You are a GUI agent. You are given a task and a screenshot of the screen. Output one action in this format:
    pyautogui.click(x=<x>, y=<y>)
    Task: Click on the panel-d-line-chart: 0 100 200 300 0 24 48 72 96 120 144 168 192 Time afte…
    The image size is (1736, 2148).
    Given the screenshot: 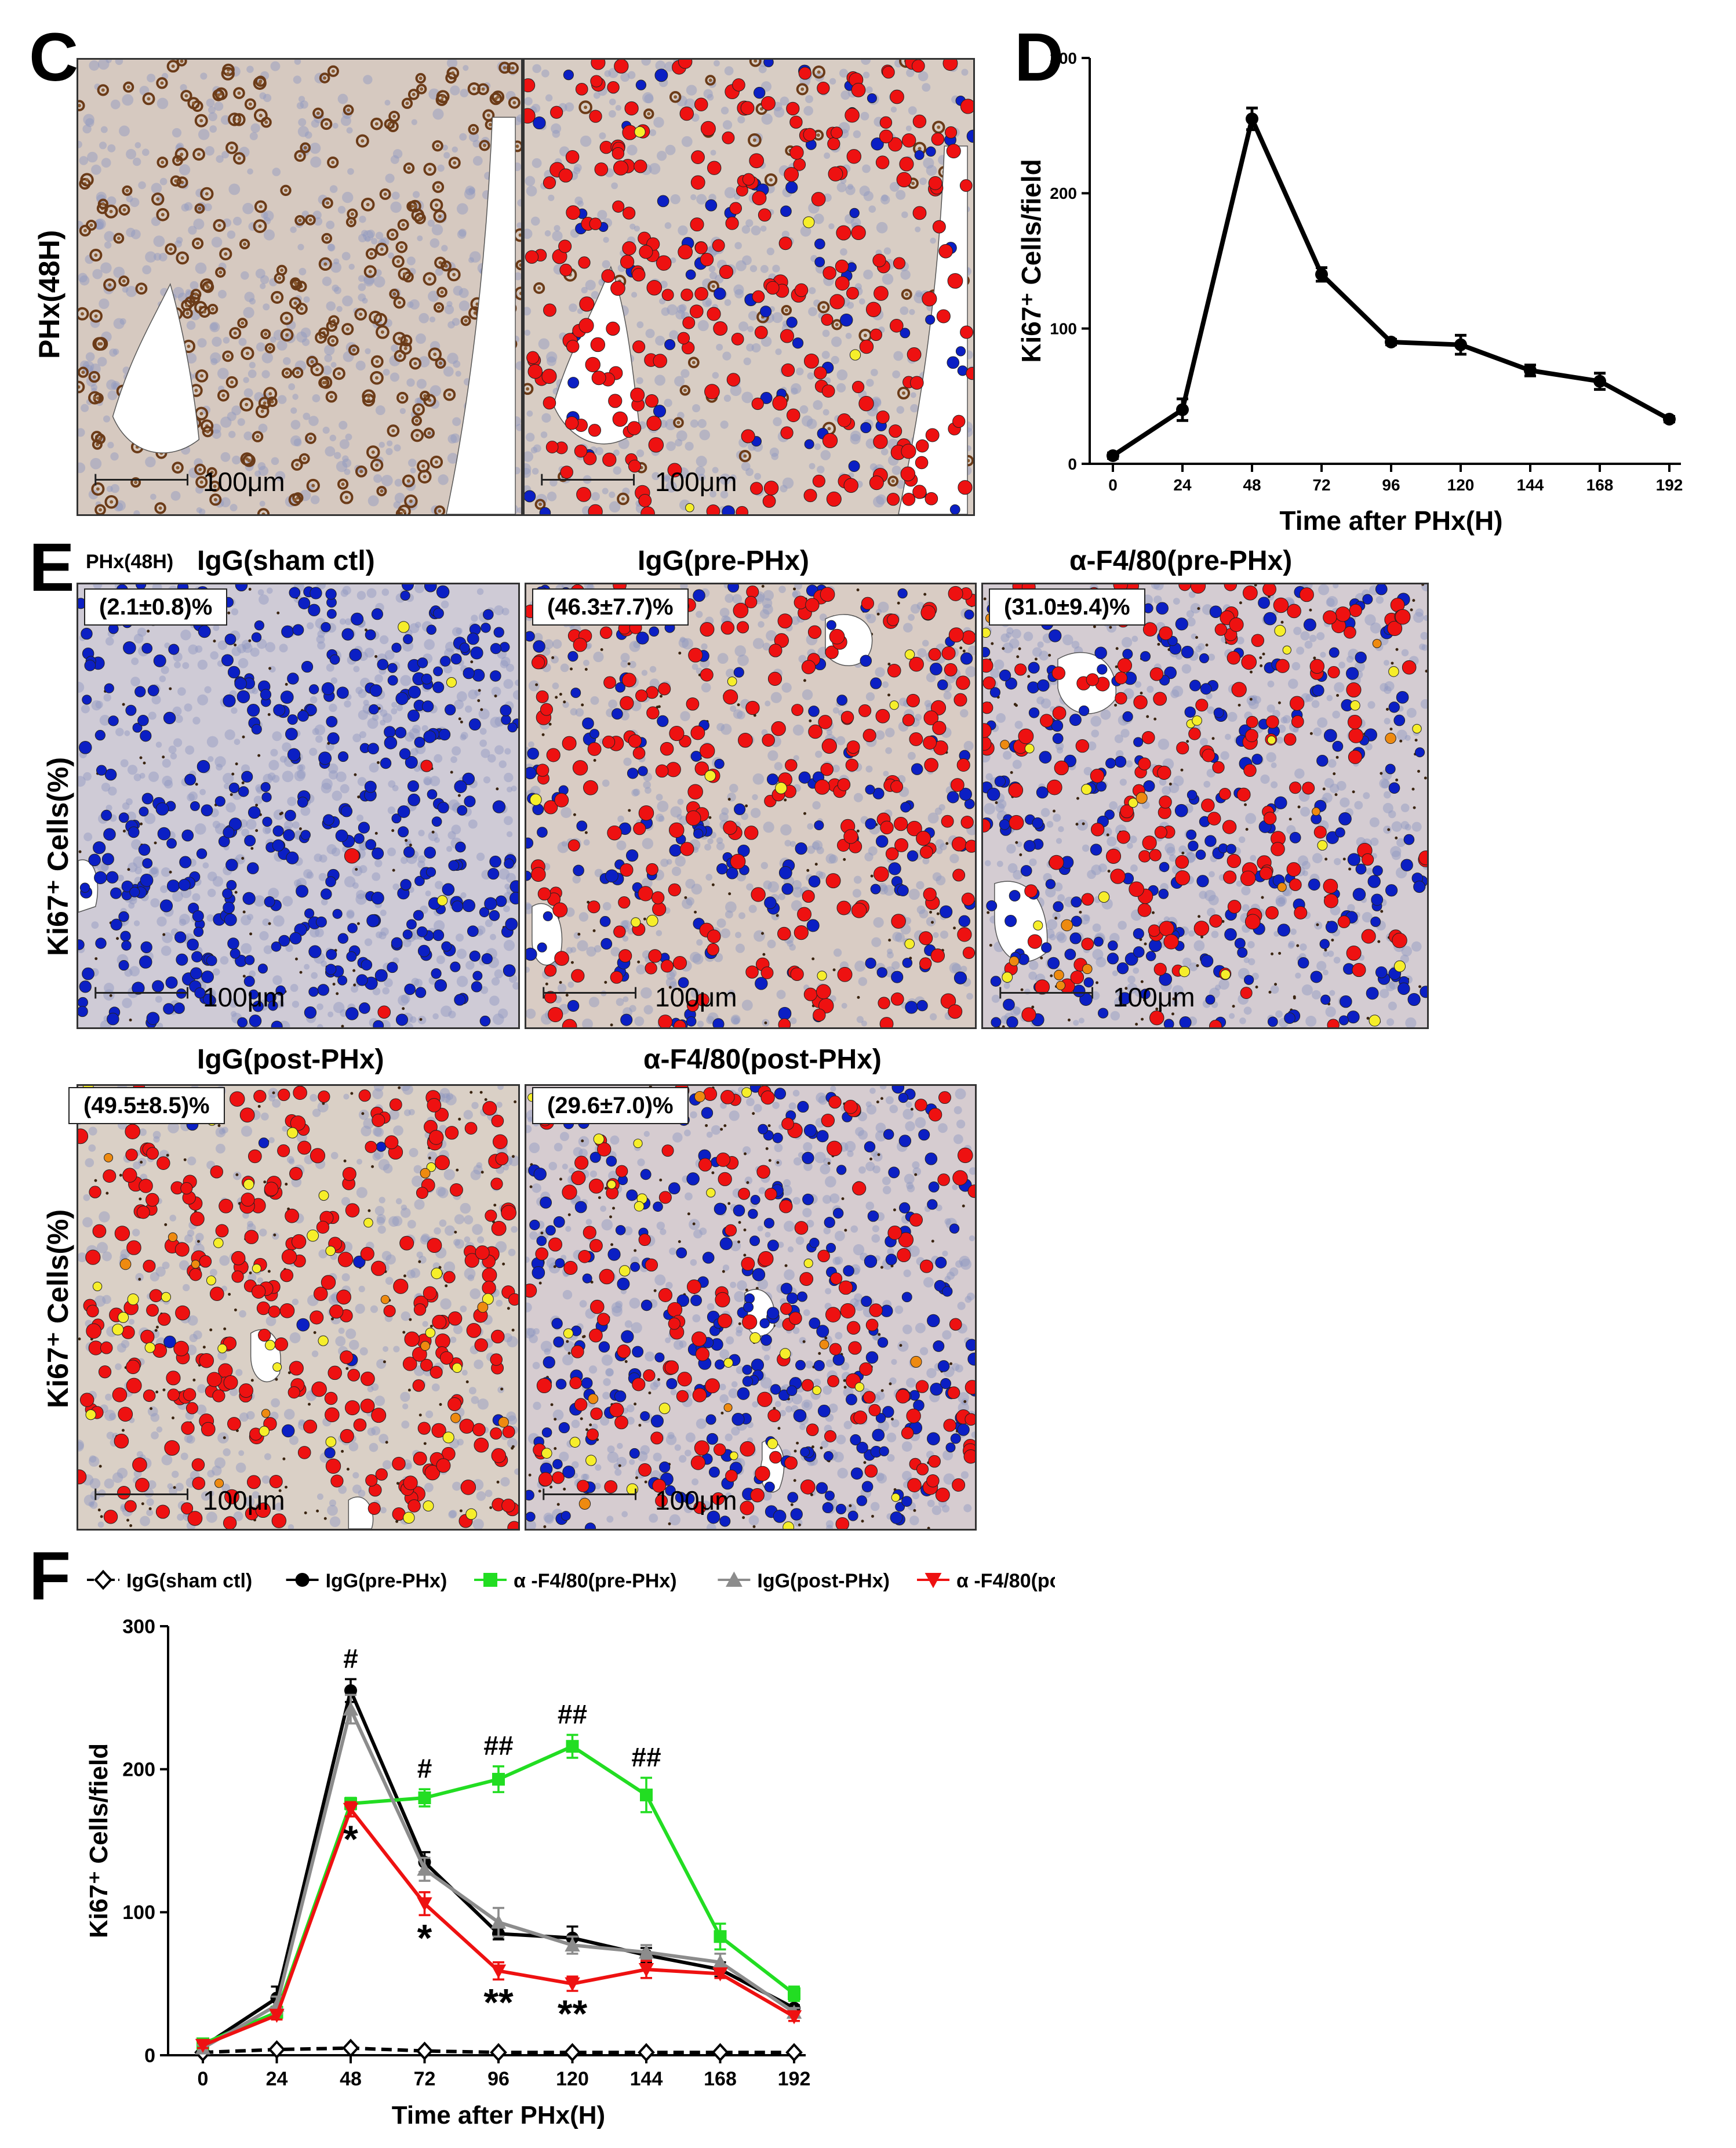 What is the action you would take?
    pyautogui.click(x=1350, y=292)
    